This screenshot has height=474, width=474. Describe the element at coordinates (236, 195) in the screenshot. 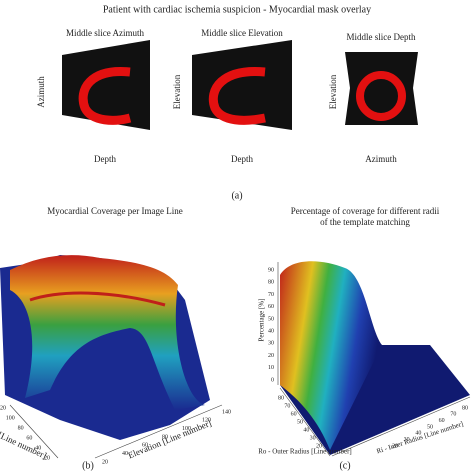

I see `caption: (a)` at that location.